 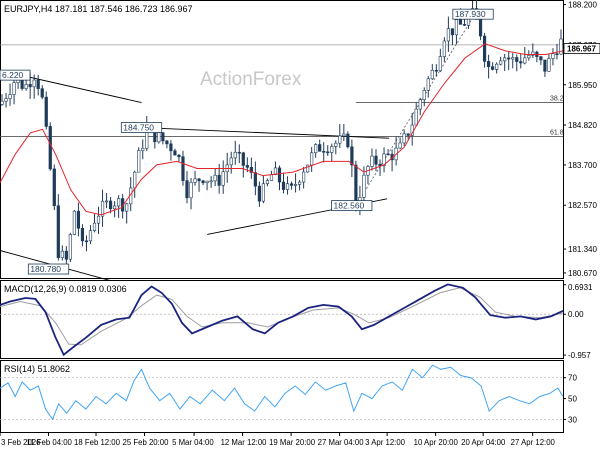 What do you see at coordinates (20, 442) in the screenshot?
I see `x-tick-label: 3 Feb 2026` at bounding box center [20, 442].